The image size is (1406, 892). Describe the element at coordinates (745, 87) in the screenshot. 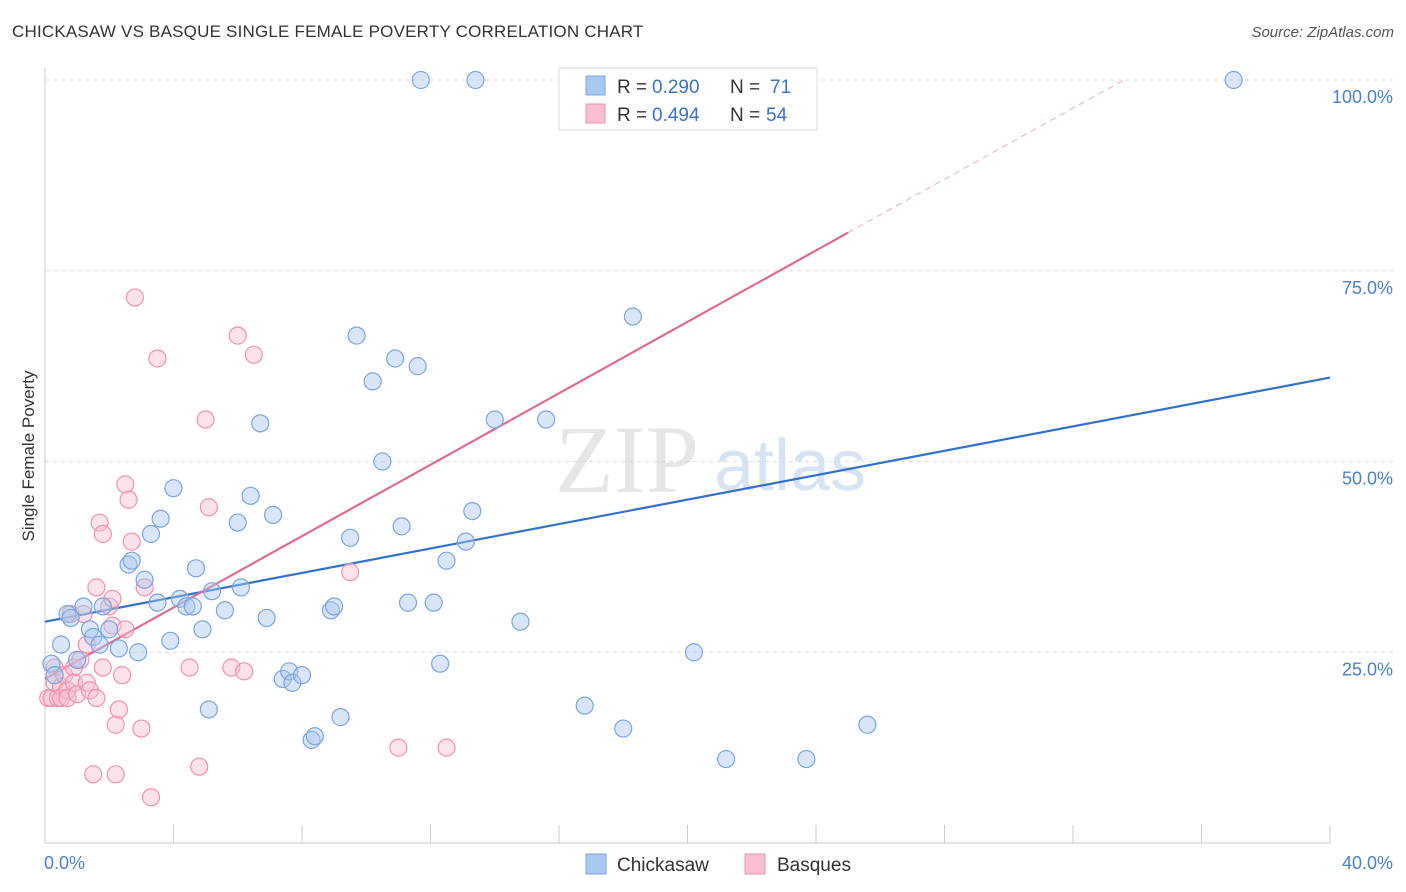

I see `legend-n-label-chickasaw: N =` at that location.